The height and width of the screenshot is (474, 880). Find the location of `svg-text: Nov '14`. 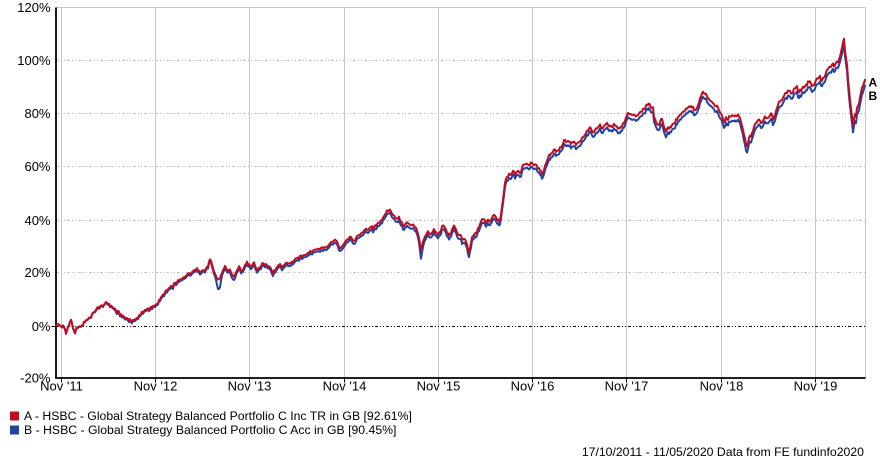

svg-text: Nov '14 is located at coordinates (345, 386).